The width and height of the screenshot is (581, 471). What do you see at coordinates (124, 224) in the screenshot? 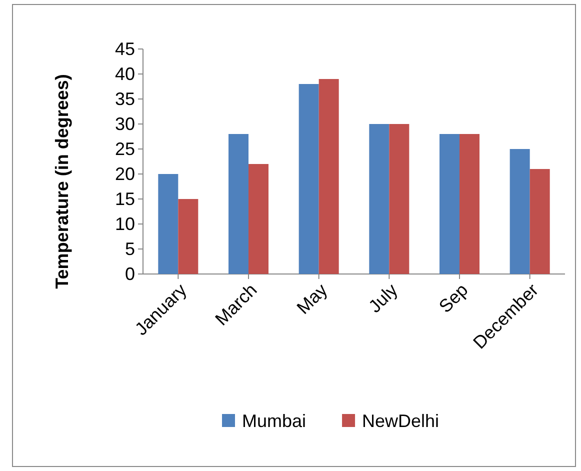
I see `y-tick-label: 10` at bounding box center [124, 224].